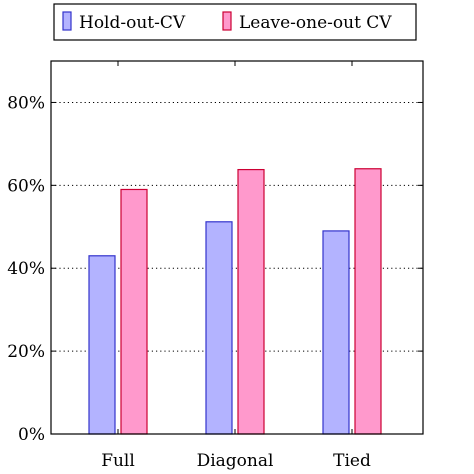 This screenshot has width=474, height=474. What do you see at coordinates (132, 23) in the screenshot?
I see `legend-label-hold-out-cv: Hold-out-CV` at bounding box center [132, 23].